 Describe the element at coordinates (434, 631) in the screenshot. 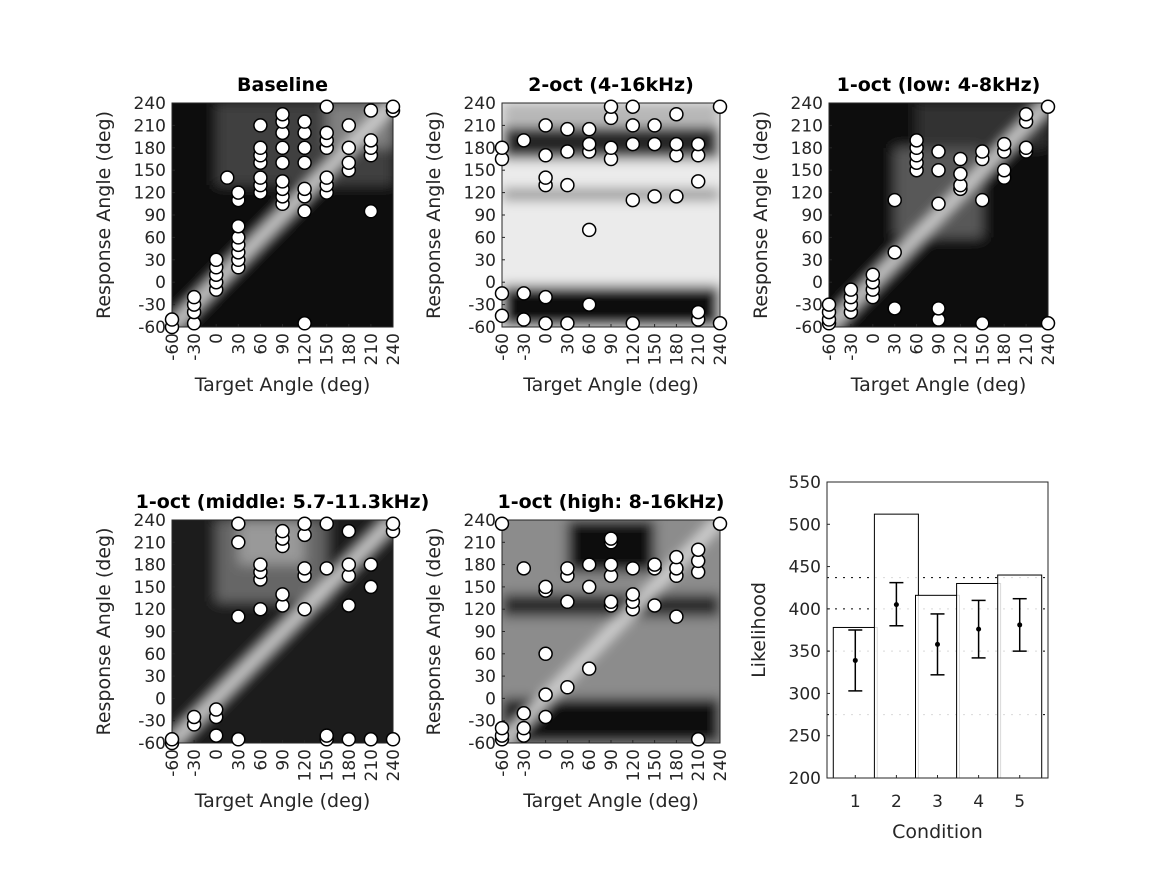

I see `y-axis-label: Response Angle (deg)` at that location.